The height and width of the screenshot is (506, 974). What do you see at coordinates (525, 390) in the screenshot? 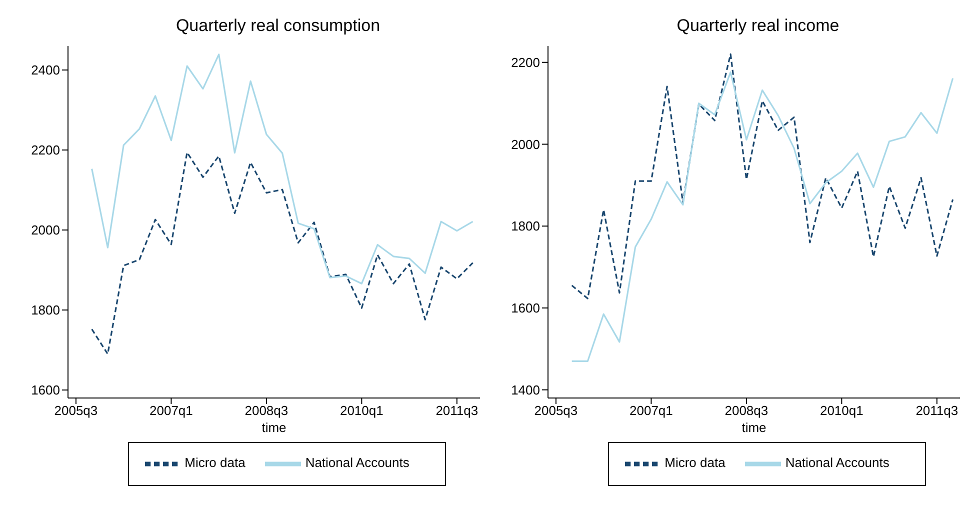
I see `y-tick-label: 1400` at bounding box center [525, 390].